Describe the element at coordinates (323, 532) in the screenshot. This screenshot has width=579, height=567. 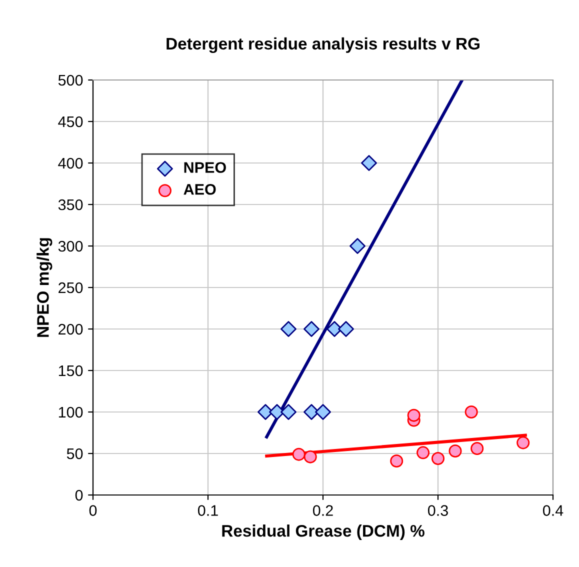
I see `x-axis-title: Residual Grease (DCM) %` at that location.